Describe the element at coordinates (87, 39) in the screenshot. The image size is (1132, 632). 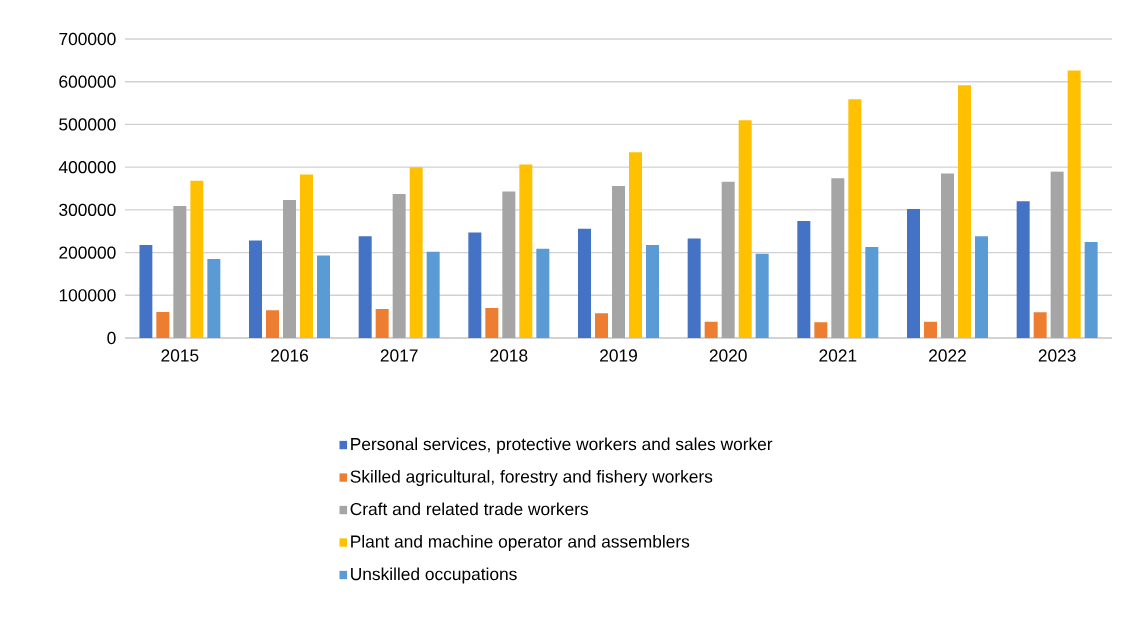
I see `y-tick-label: 700000` at that location.